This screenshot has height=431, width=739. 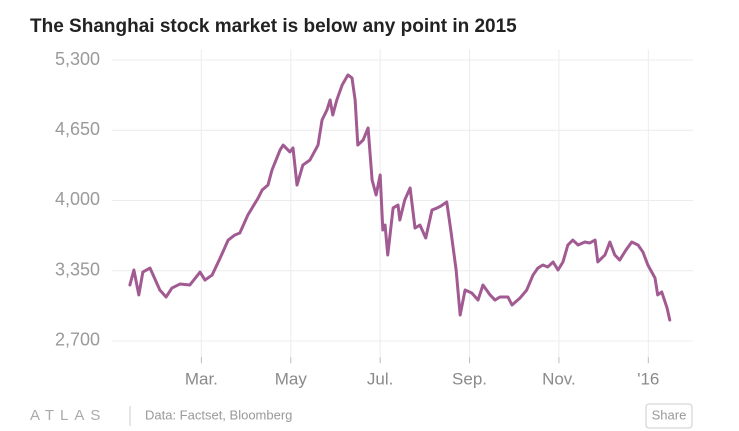 What do you see at coordinates (77, 269) in the screenshot?
I see `y-tick-label: 3,350` at bounding box center [77, 269].